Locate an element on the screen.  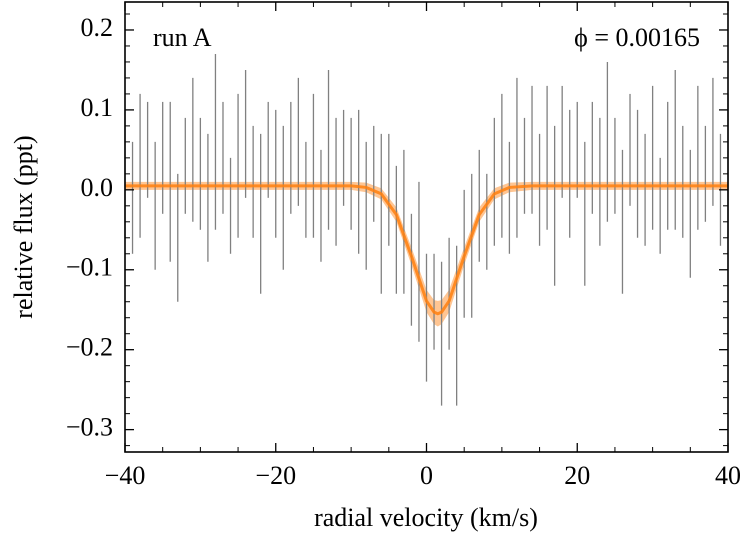
x-tick-label: −40 is located at coordinates (125, 475).